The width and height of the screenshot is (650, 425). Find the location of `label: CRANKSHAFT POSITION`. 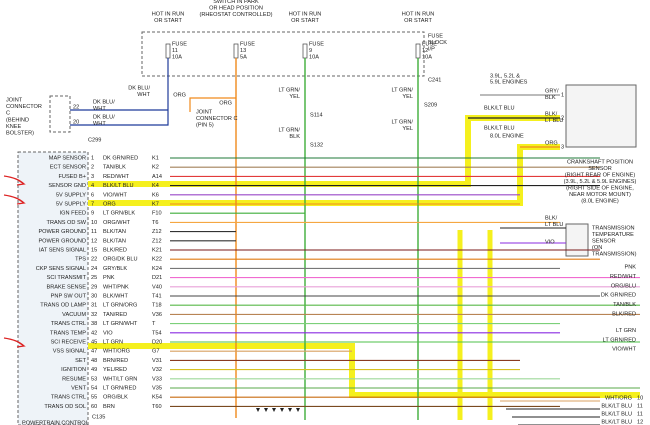

label: CRANKSHAFT POSITION is located at coordinates (600, 162).